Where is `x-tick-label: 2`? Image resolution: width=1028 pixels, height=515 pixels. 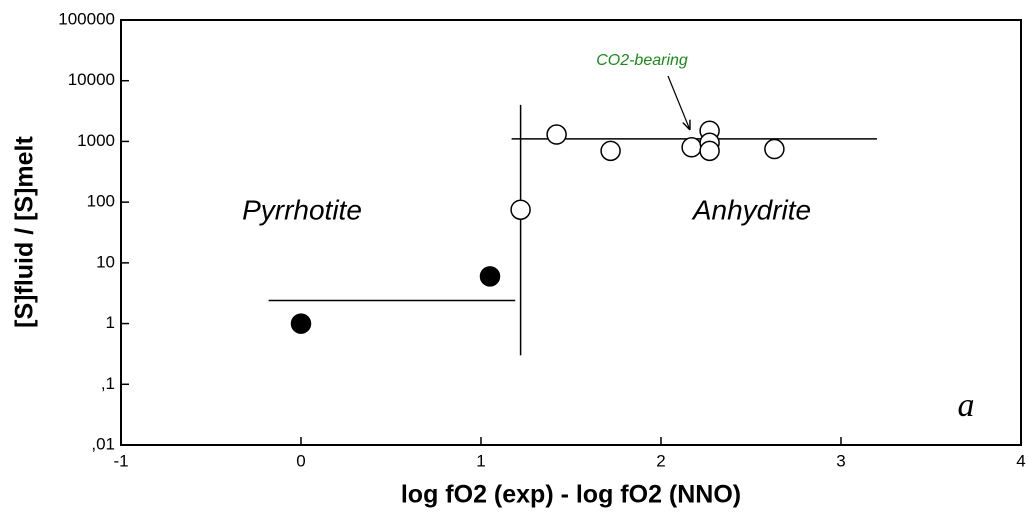 x-tick-label: 2 is located at coordinates (660, 460).